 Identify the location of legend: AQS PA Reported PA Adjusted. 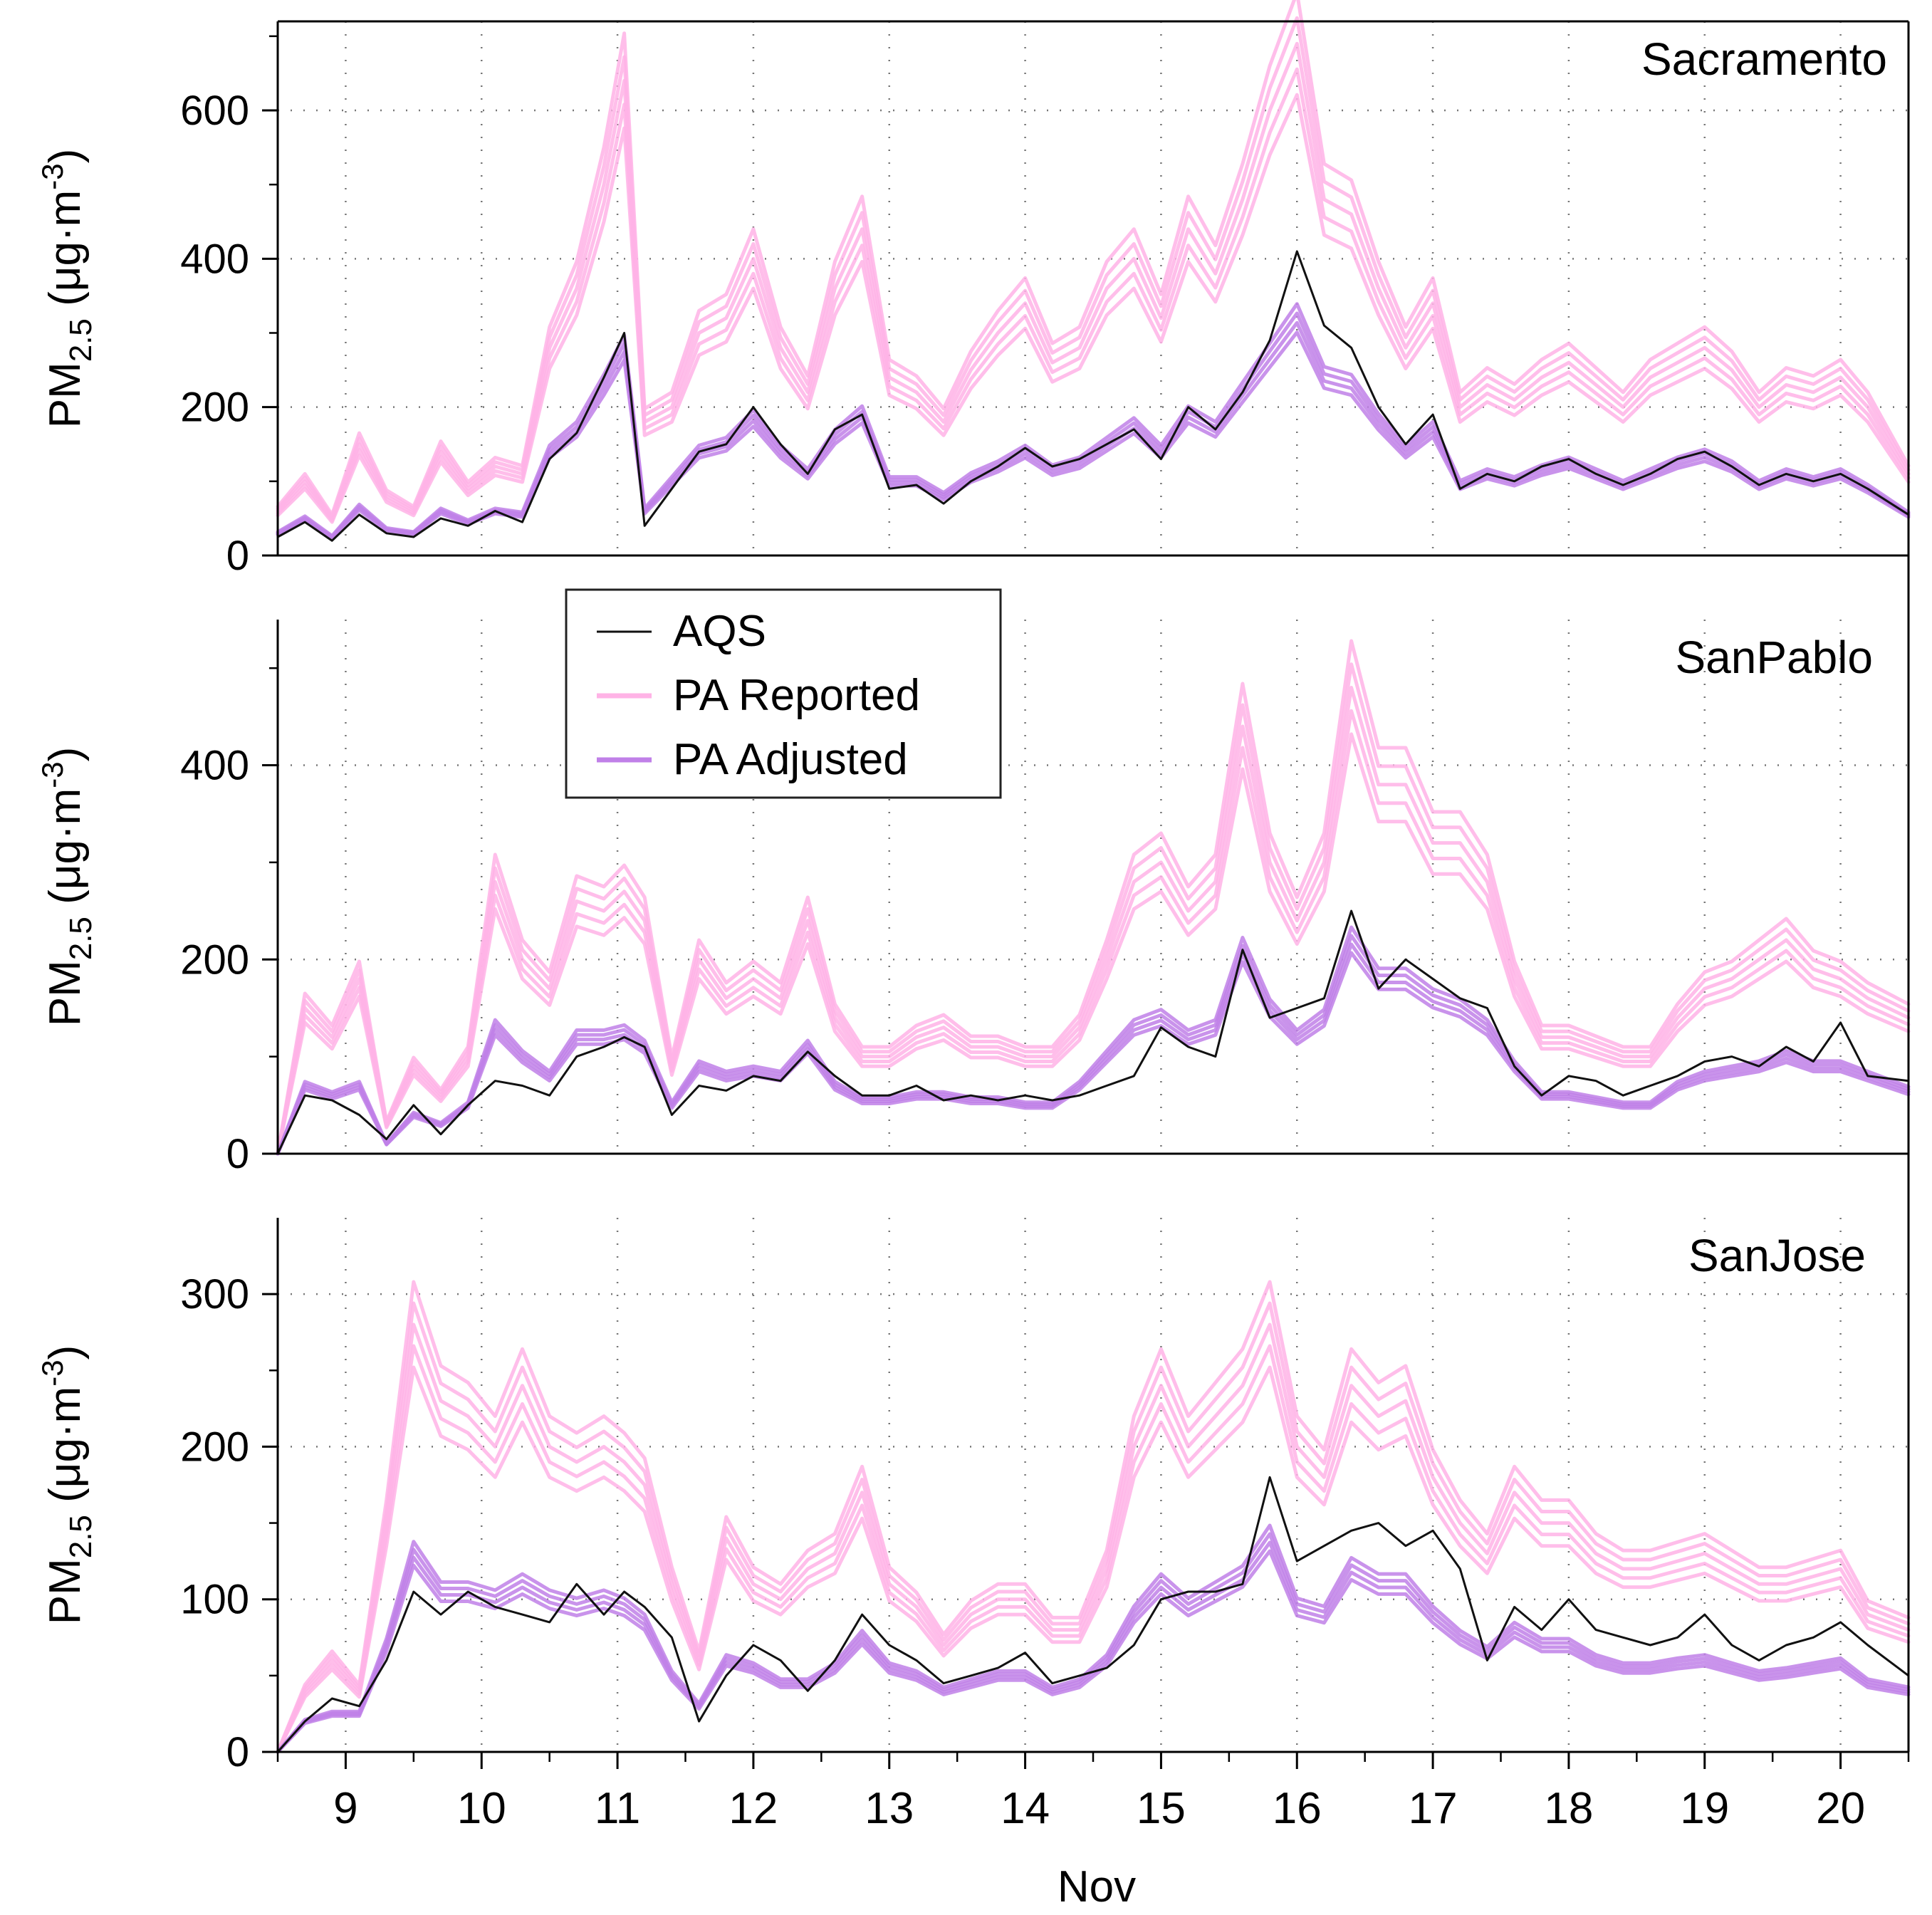
(783, 694).